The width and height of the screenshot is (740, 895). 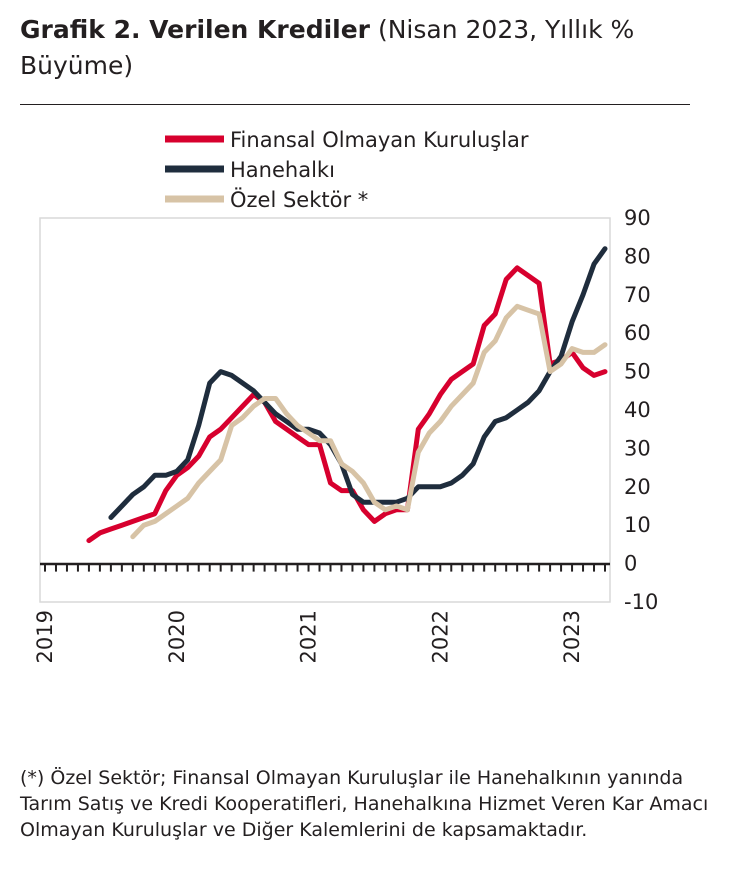 What do you see at coordinates (637, 295) in the screenshot?
I see `y-tick-label: 70` at bounding box center [637, 295].